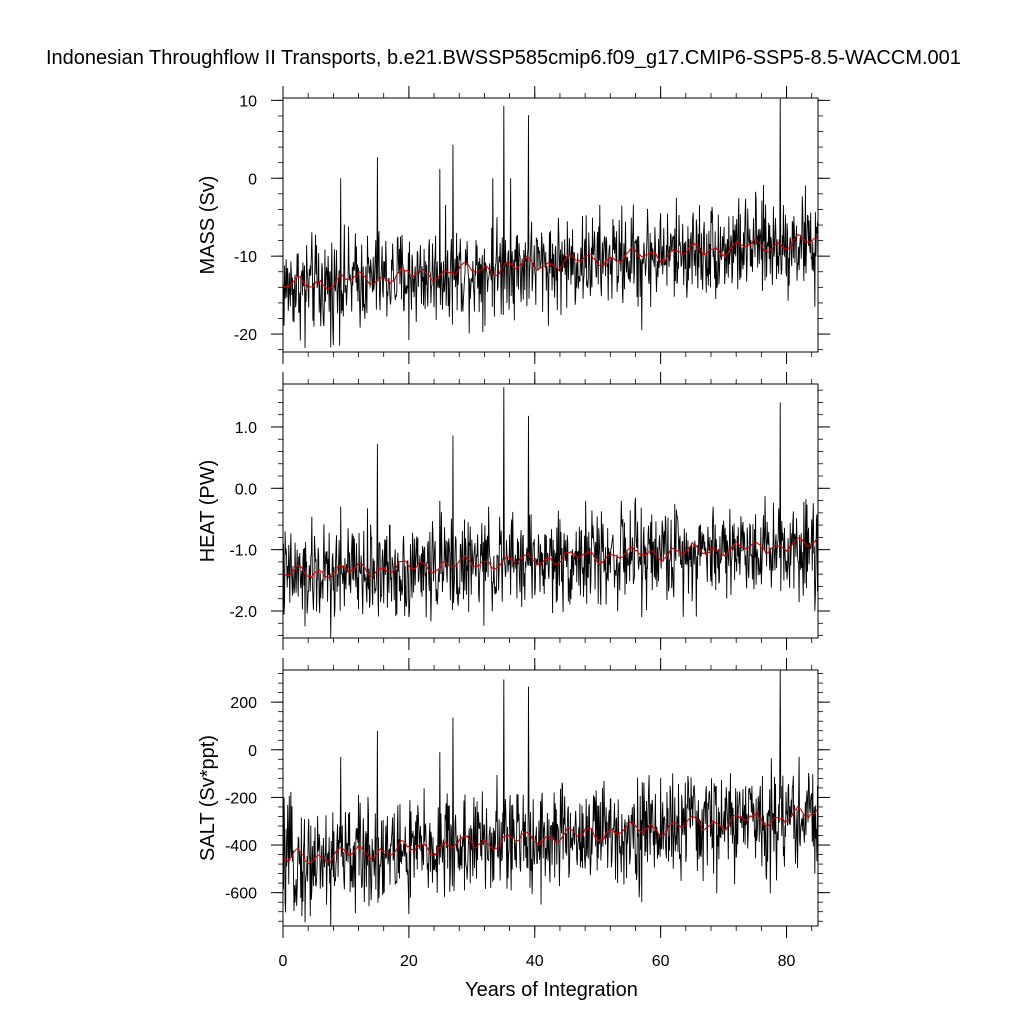 The height and width of the screenshot is (1024, 1024). I want to click on salt-series-raw, so click(550, 798).